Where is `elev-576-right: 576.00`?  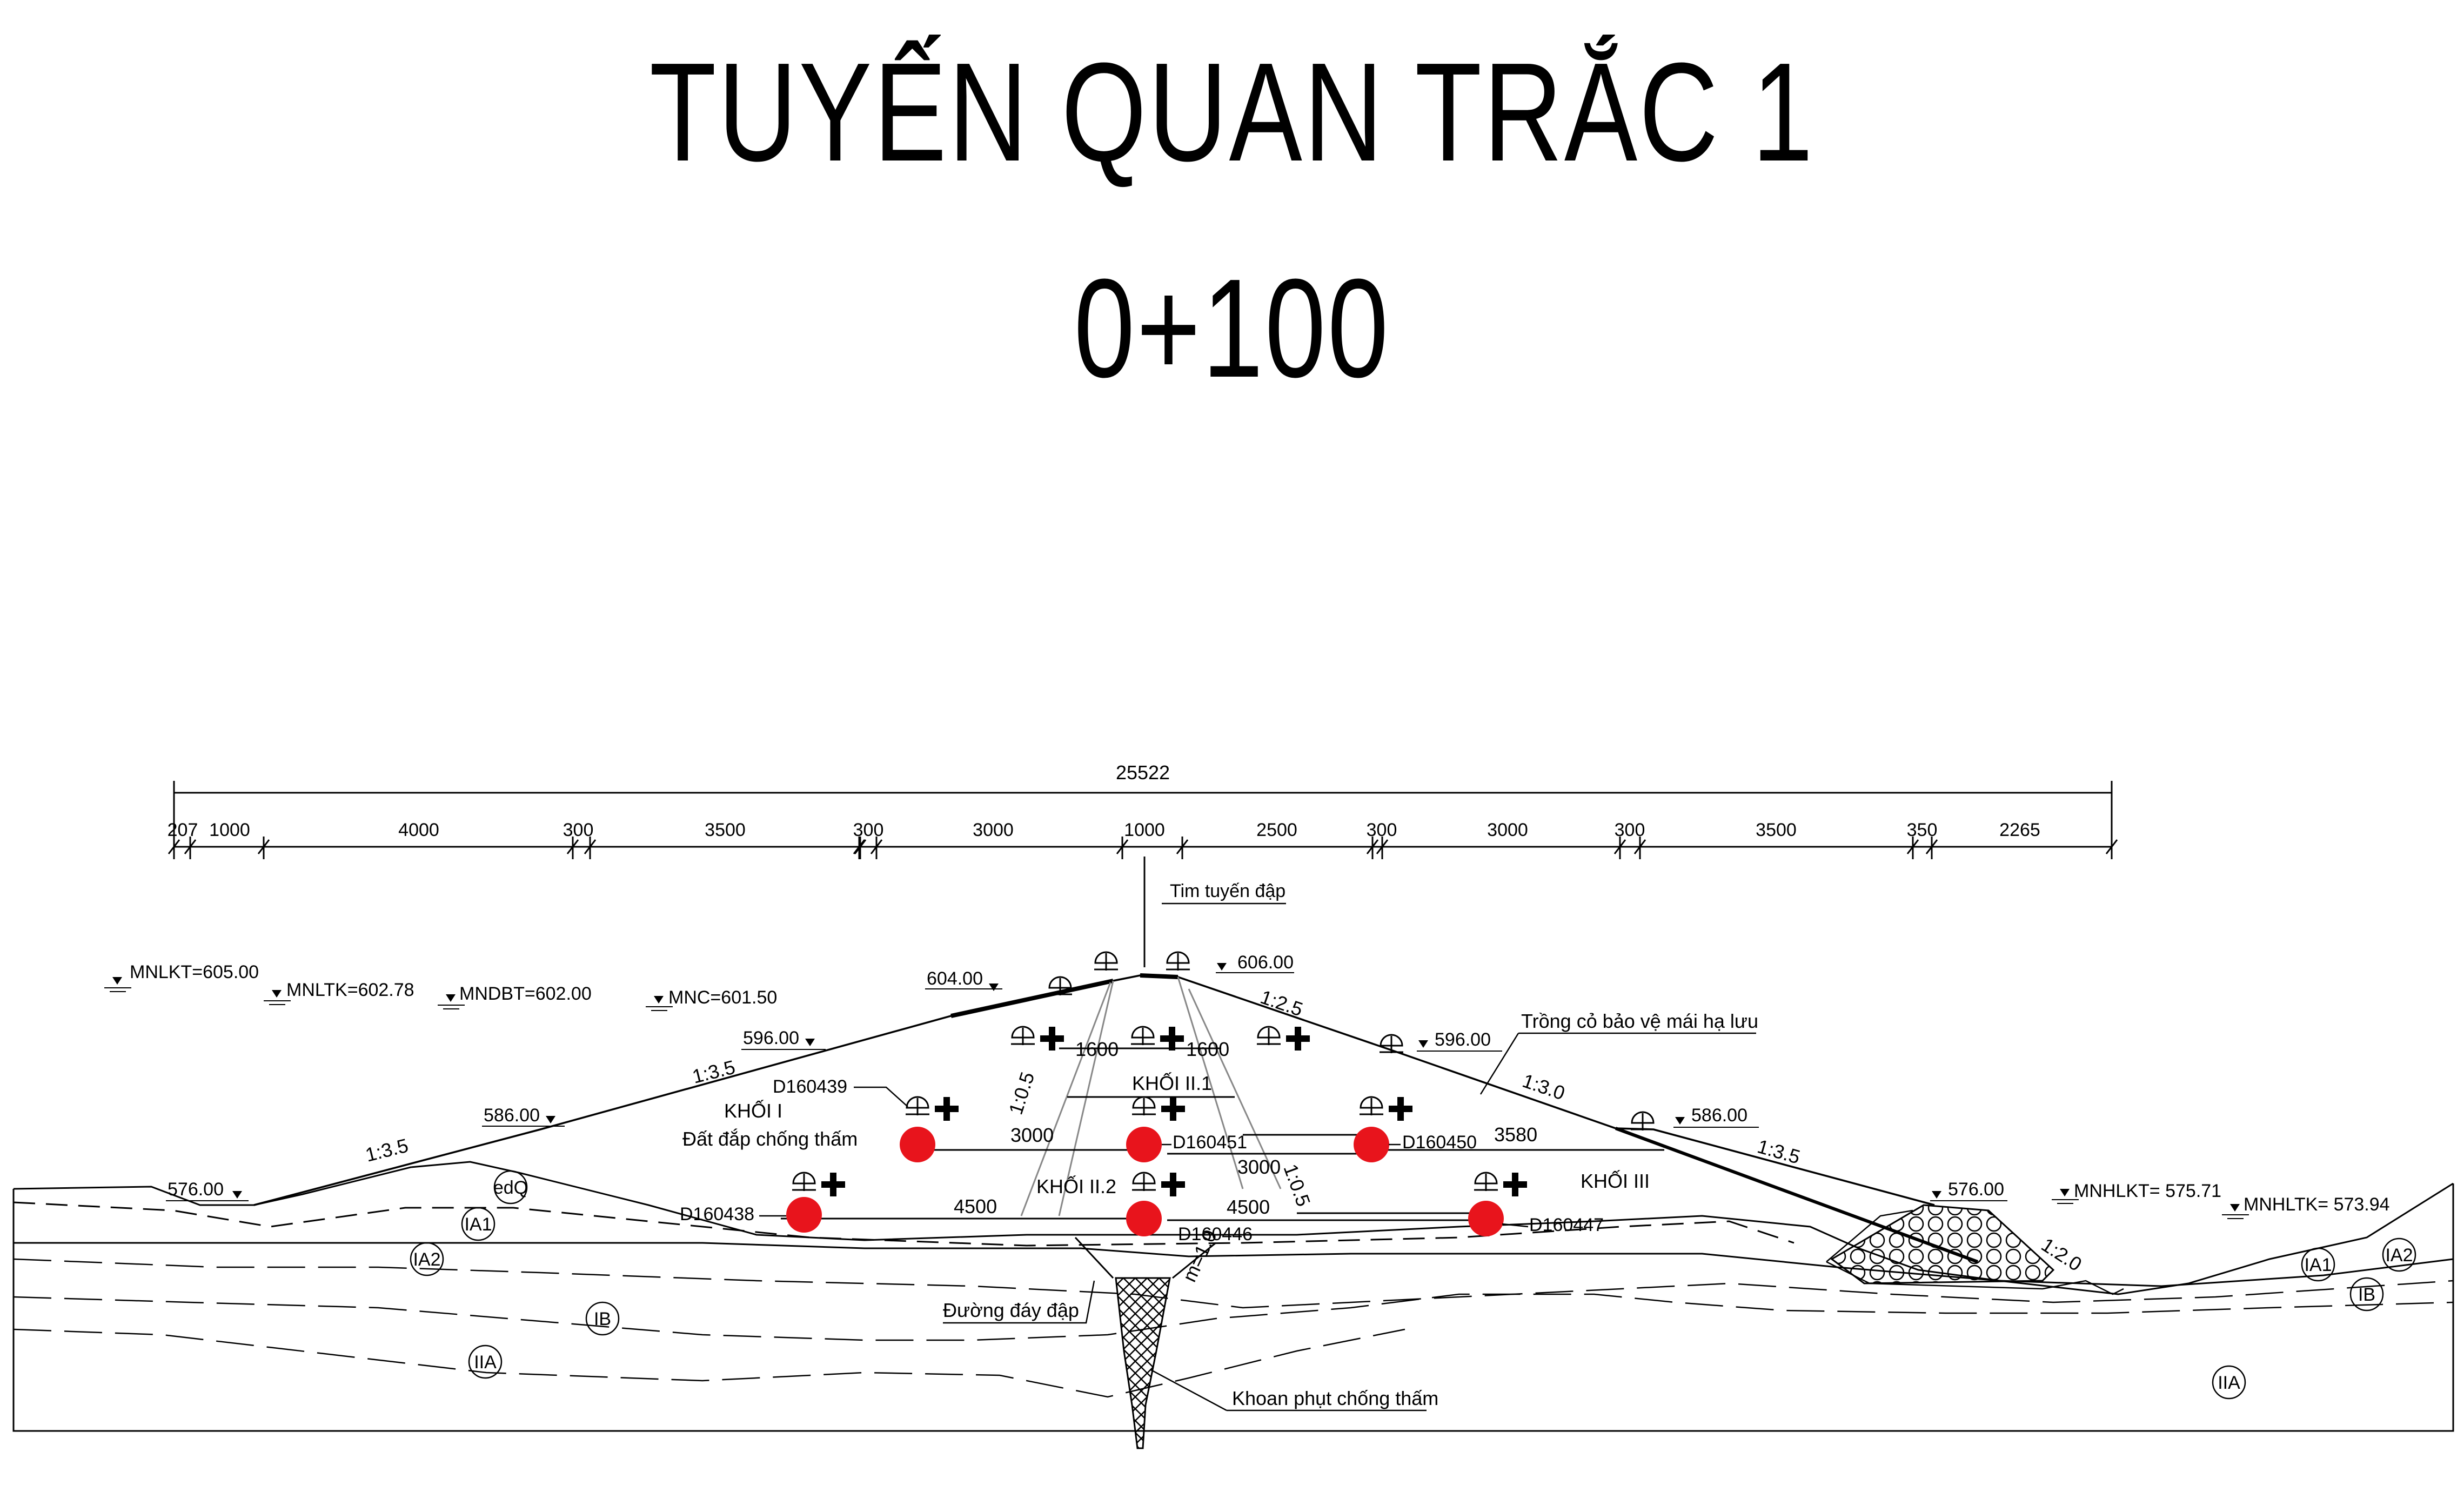 elev-576-right: 576.00 is located at coordinates (1976, 1189).